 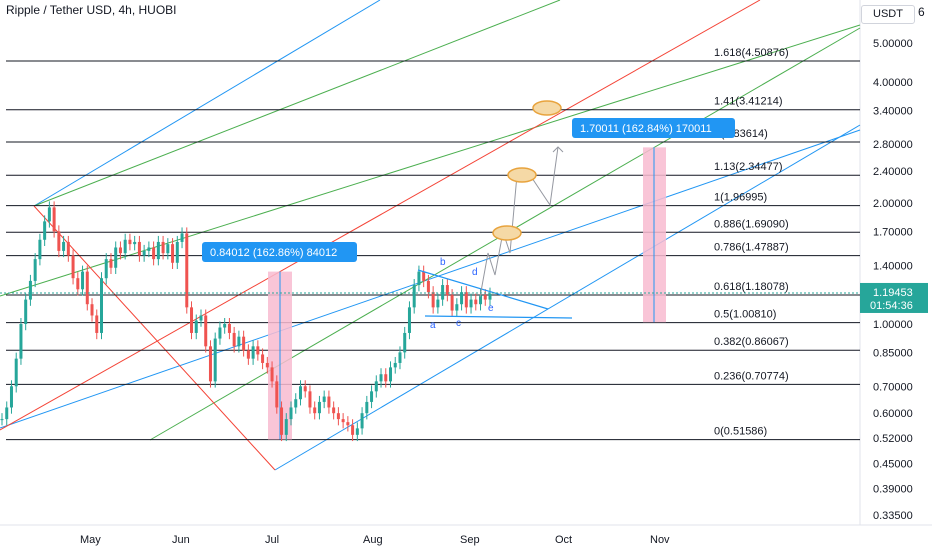 What do you see at coordinates (893, 145) in the screenshot?
I see `y-tick-label: 2.80000` at bounding box center [893, 145].